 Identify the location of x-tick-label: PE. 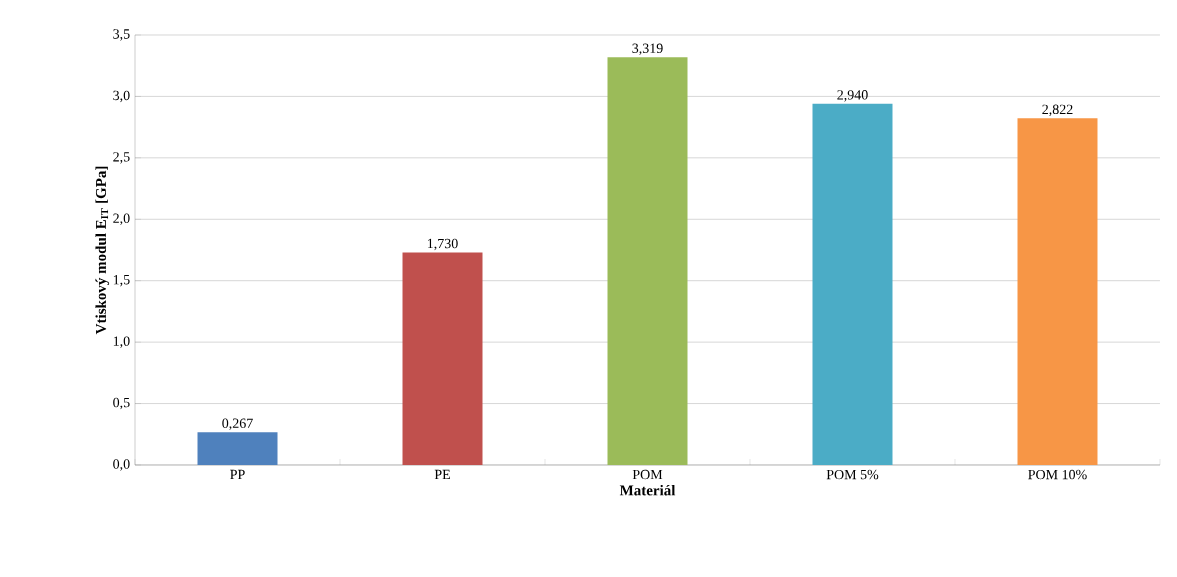
(442, 474).